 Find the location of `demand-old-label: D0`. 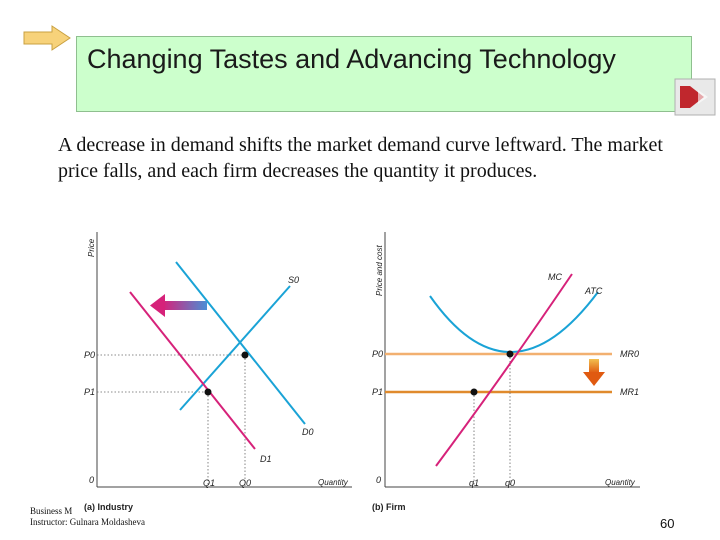

demand-old-label: D0 is located at coordinates (308, 432).